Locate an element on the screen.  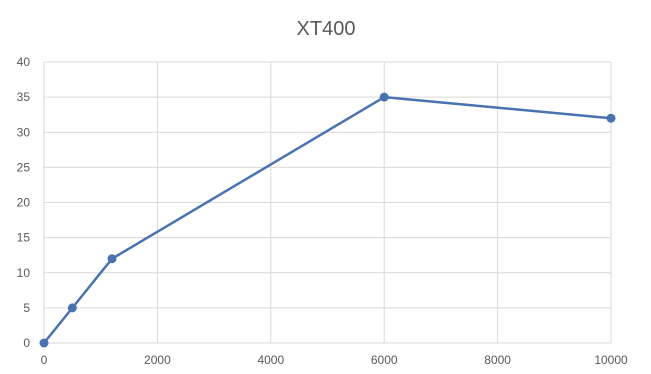
y-tick-label: 15 is located at coordinates (24, 238).